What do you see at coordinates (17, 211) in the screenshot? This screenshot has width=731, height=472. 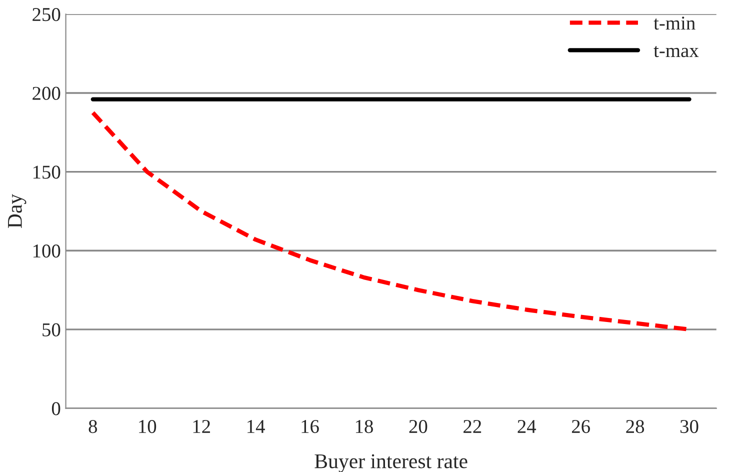 I see `y-axis-title: Day` at bounding box center [17, 211].